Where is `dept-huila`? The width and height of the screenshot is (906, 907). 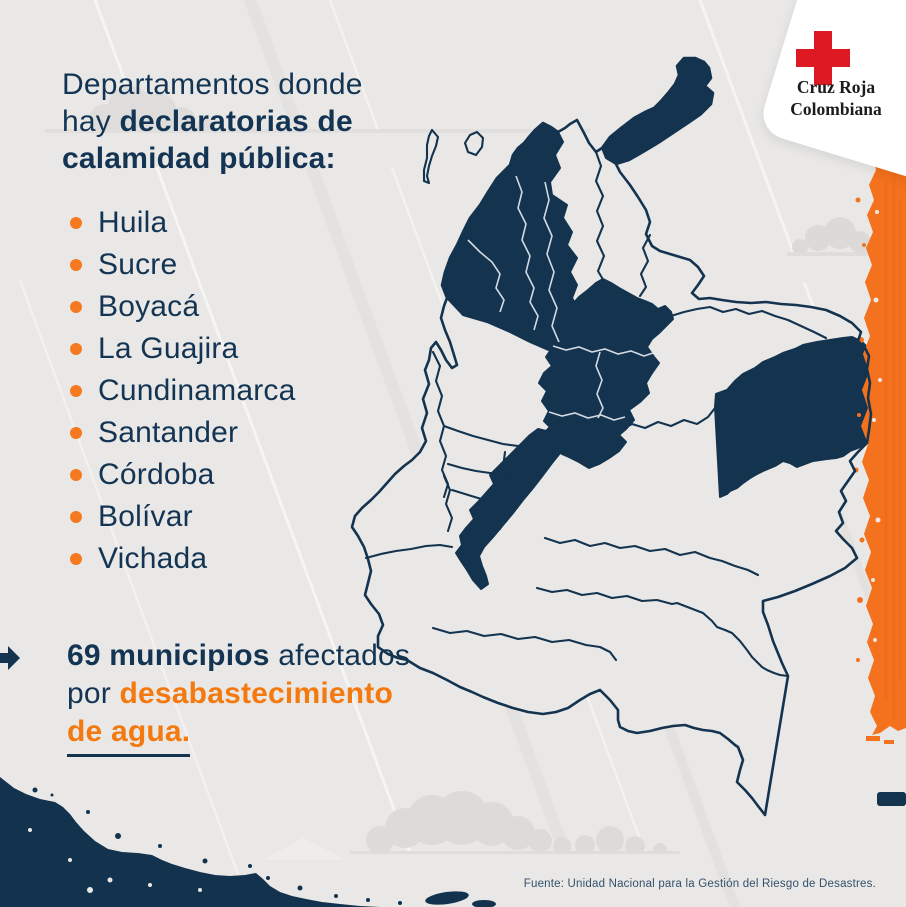
dept-huila is located at coordinates (515, 504).